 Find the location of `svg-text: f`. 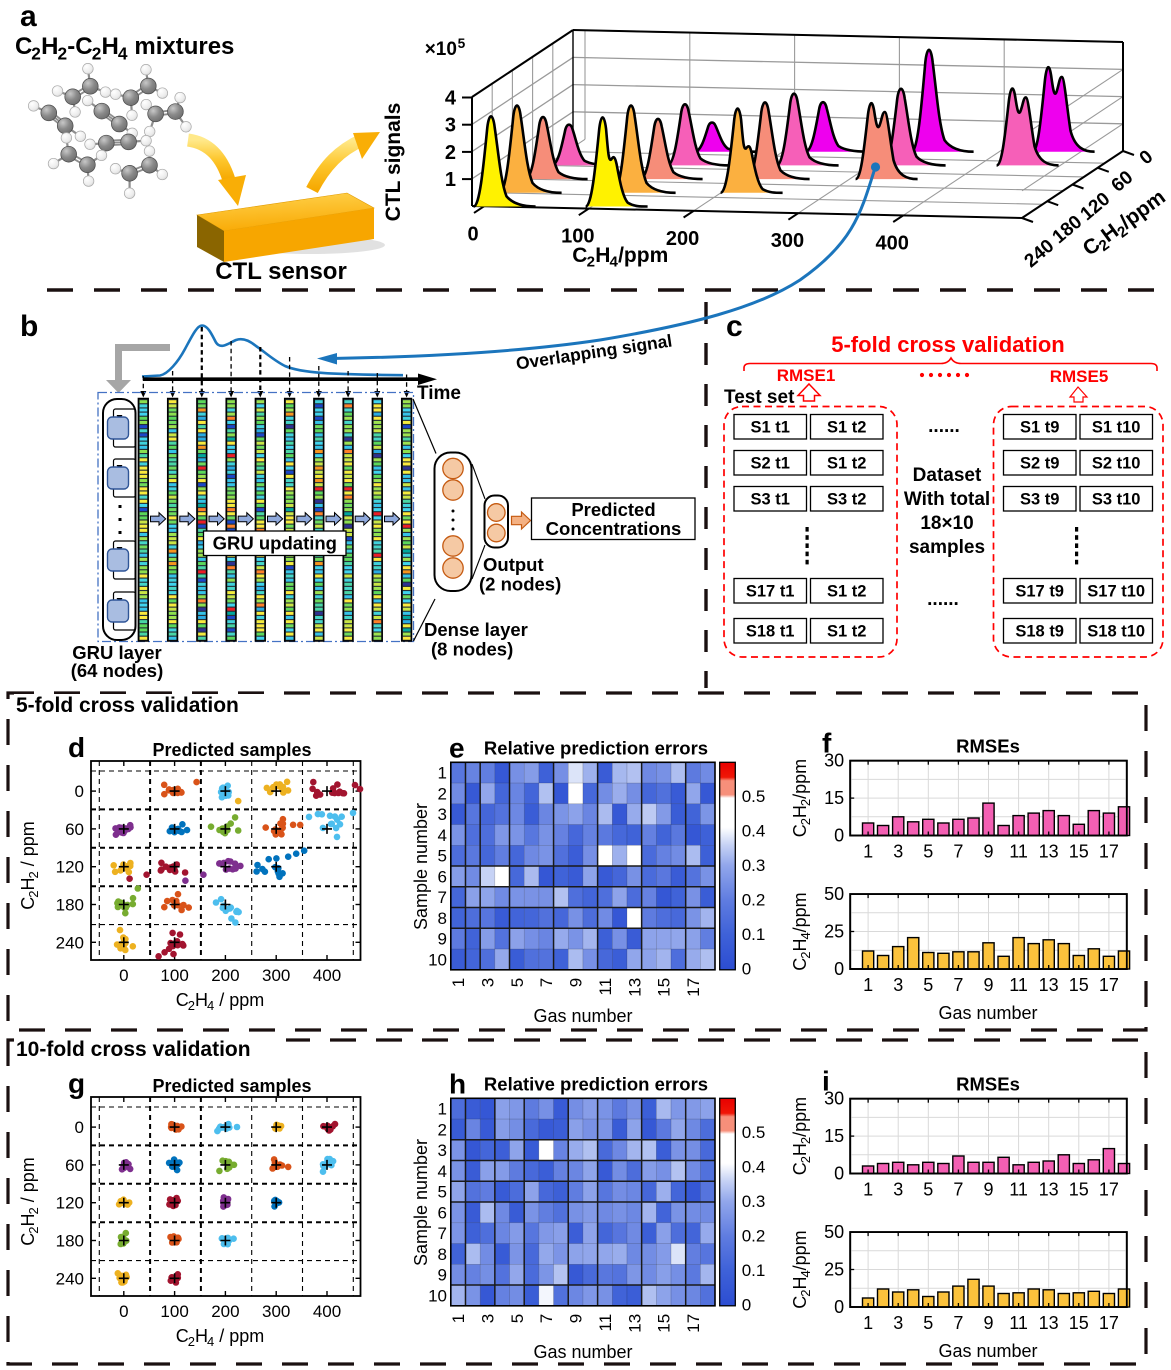

svg-text: f is located at coordinates (827, 743).